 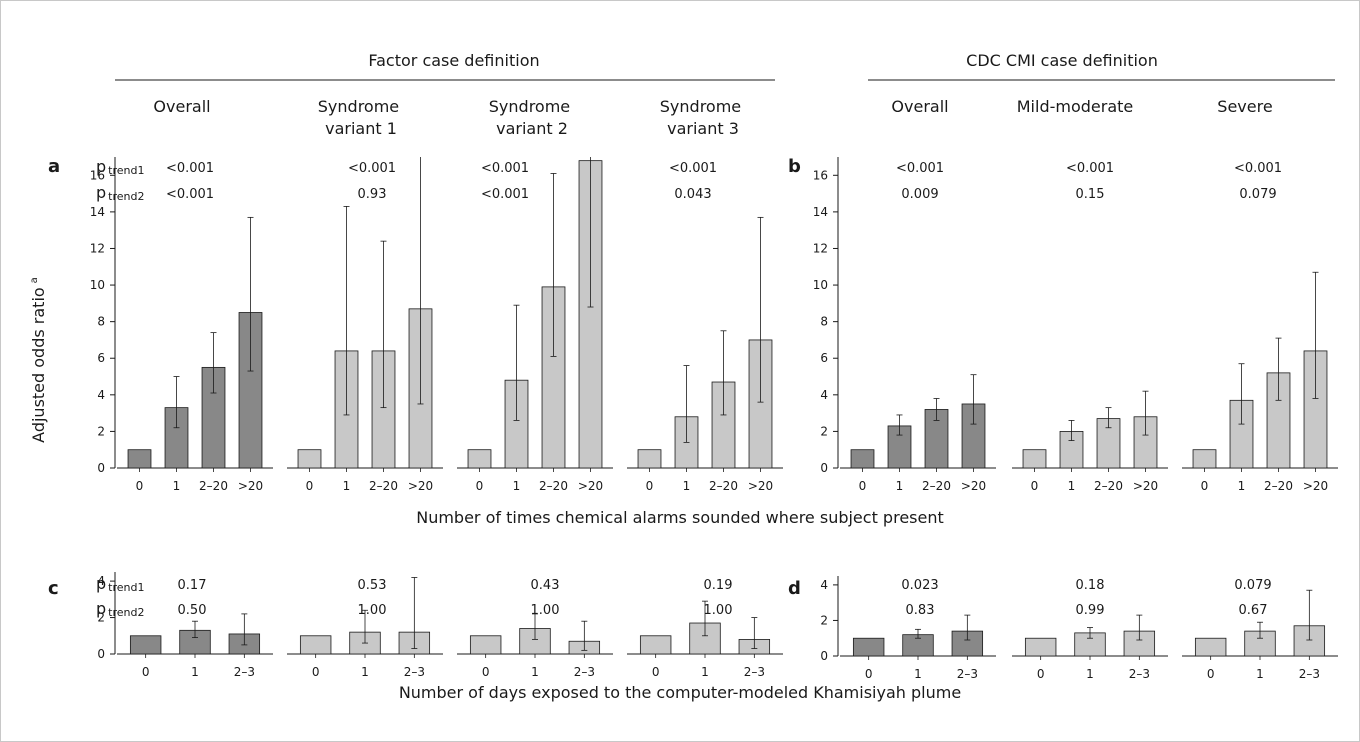 What do you see at coordinates (190, 194) in the screenshot?
I see `ptrend2-value-a-0: <0.001` at bounding box center [190, 194].